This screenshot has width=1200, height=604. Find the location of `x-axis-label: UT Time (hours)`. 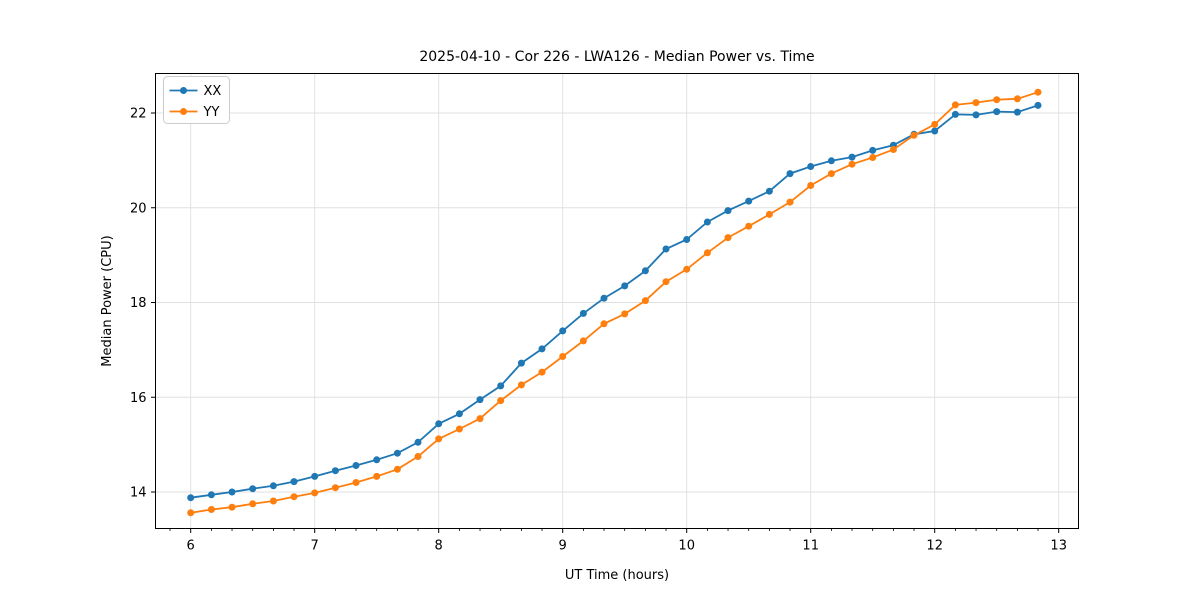

x-axis-label: UT Time (hours) is located at coordinates (617, 575).